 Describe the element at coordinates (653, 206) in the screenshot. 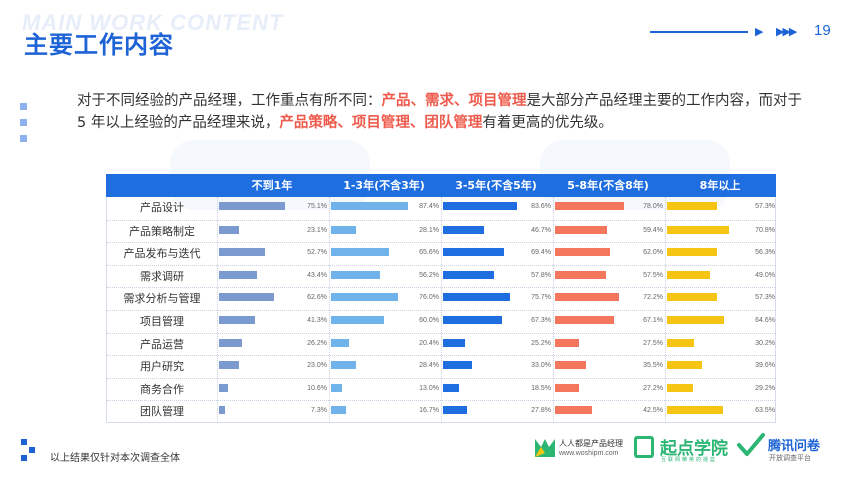

I see `bar-value-label: 78.0%` at that location.